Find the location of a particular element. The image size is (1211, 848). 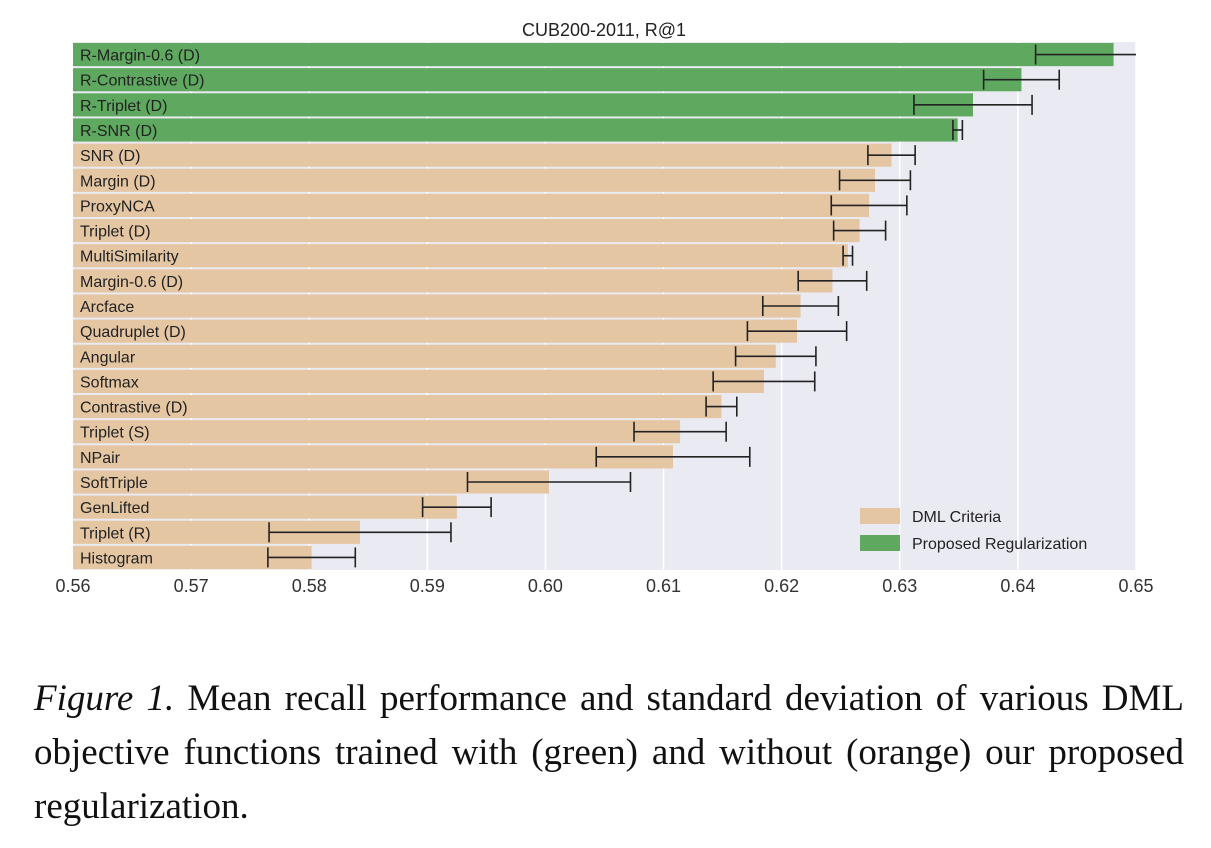

x-tick-label: 0.64 is located at coordinates (1017, 586).